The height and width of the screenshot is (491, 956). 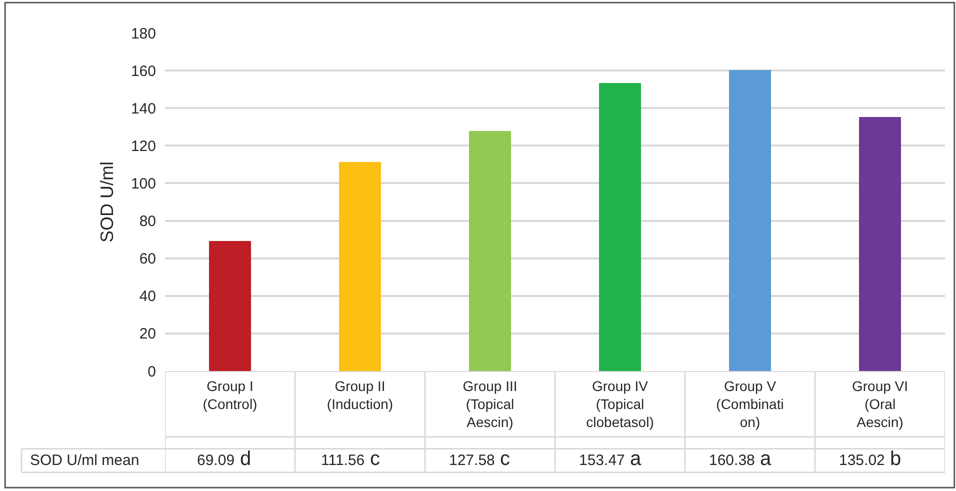 I want to click on y-tick-label: 120, so click(x=143, y=146).